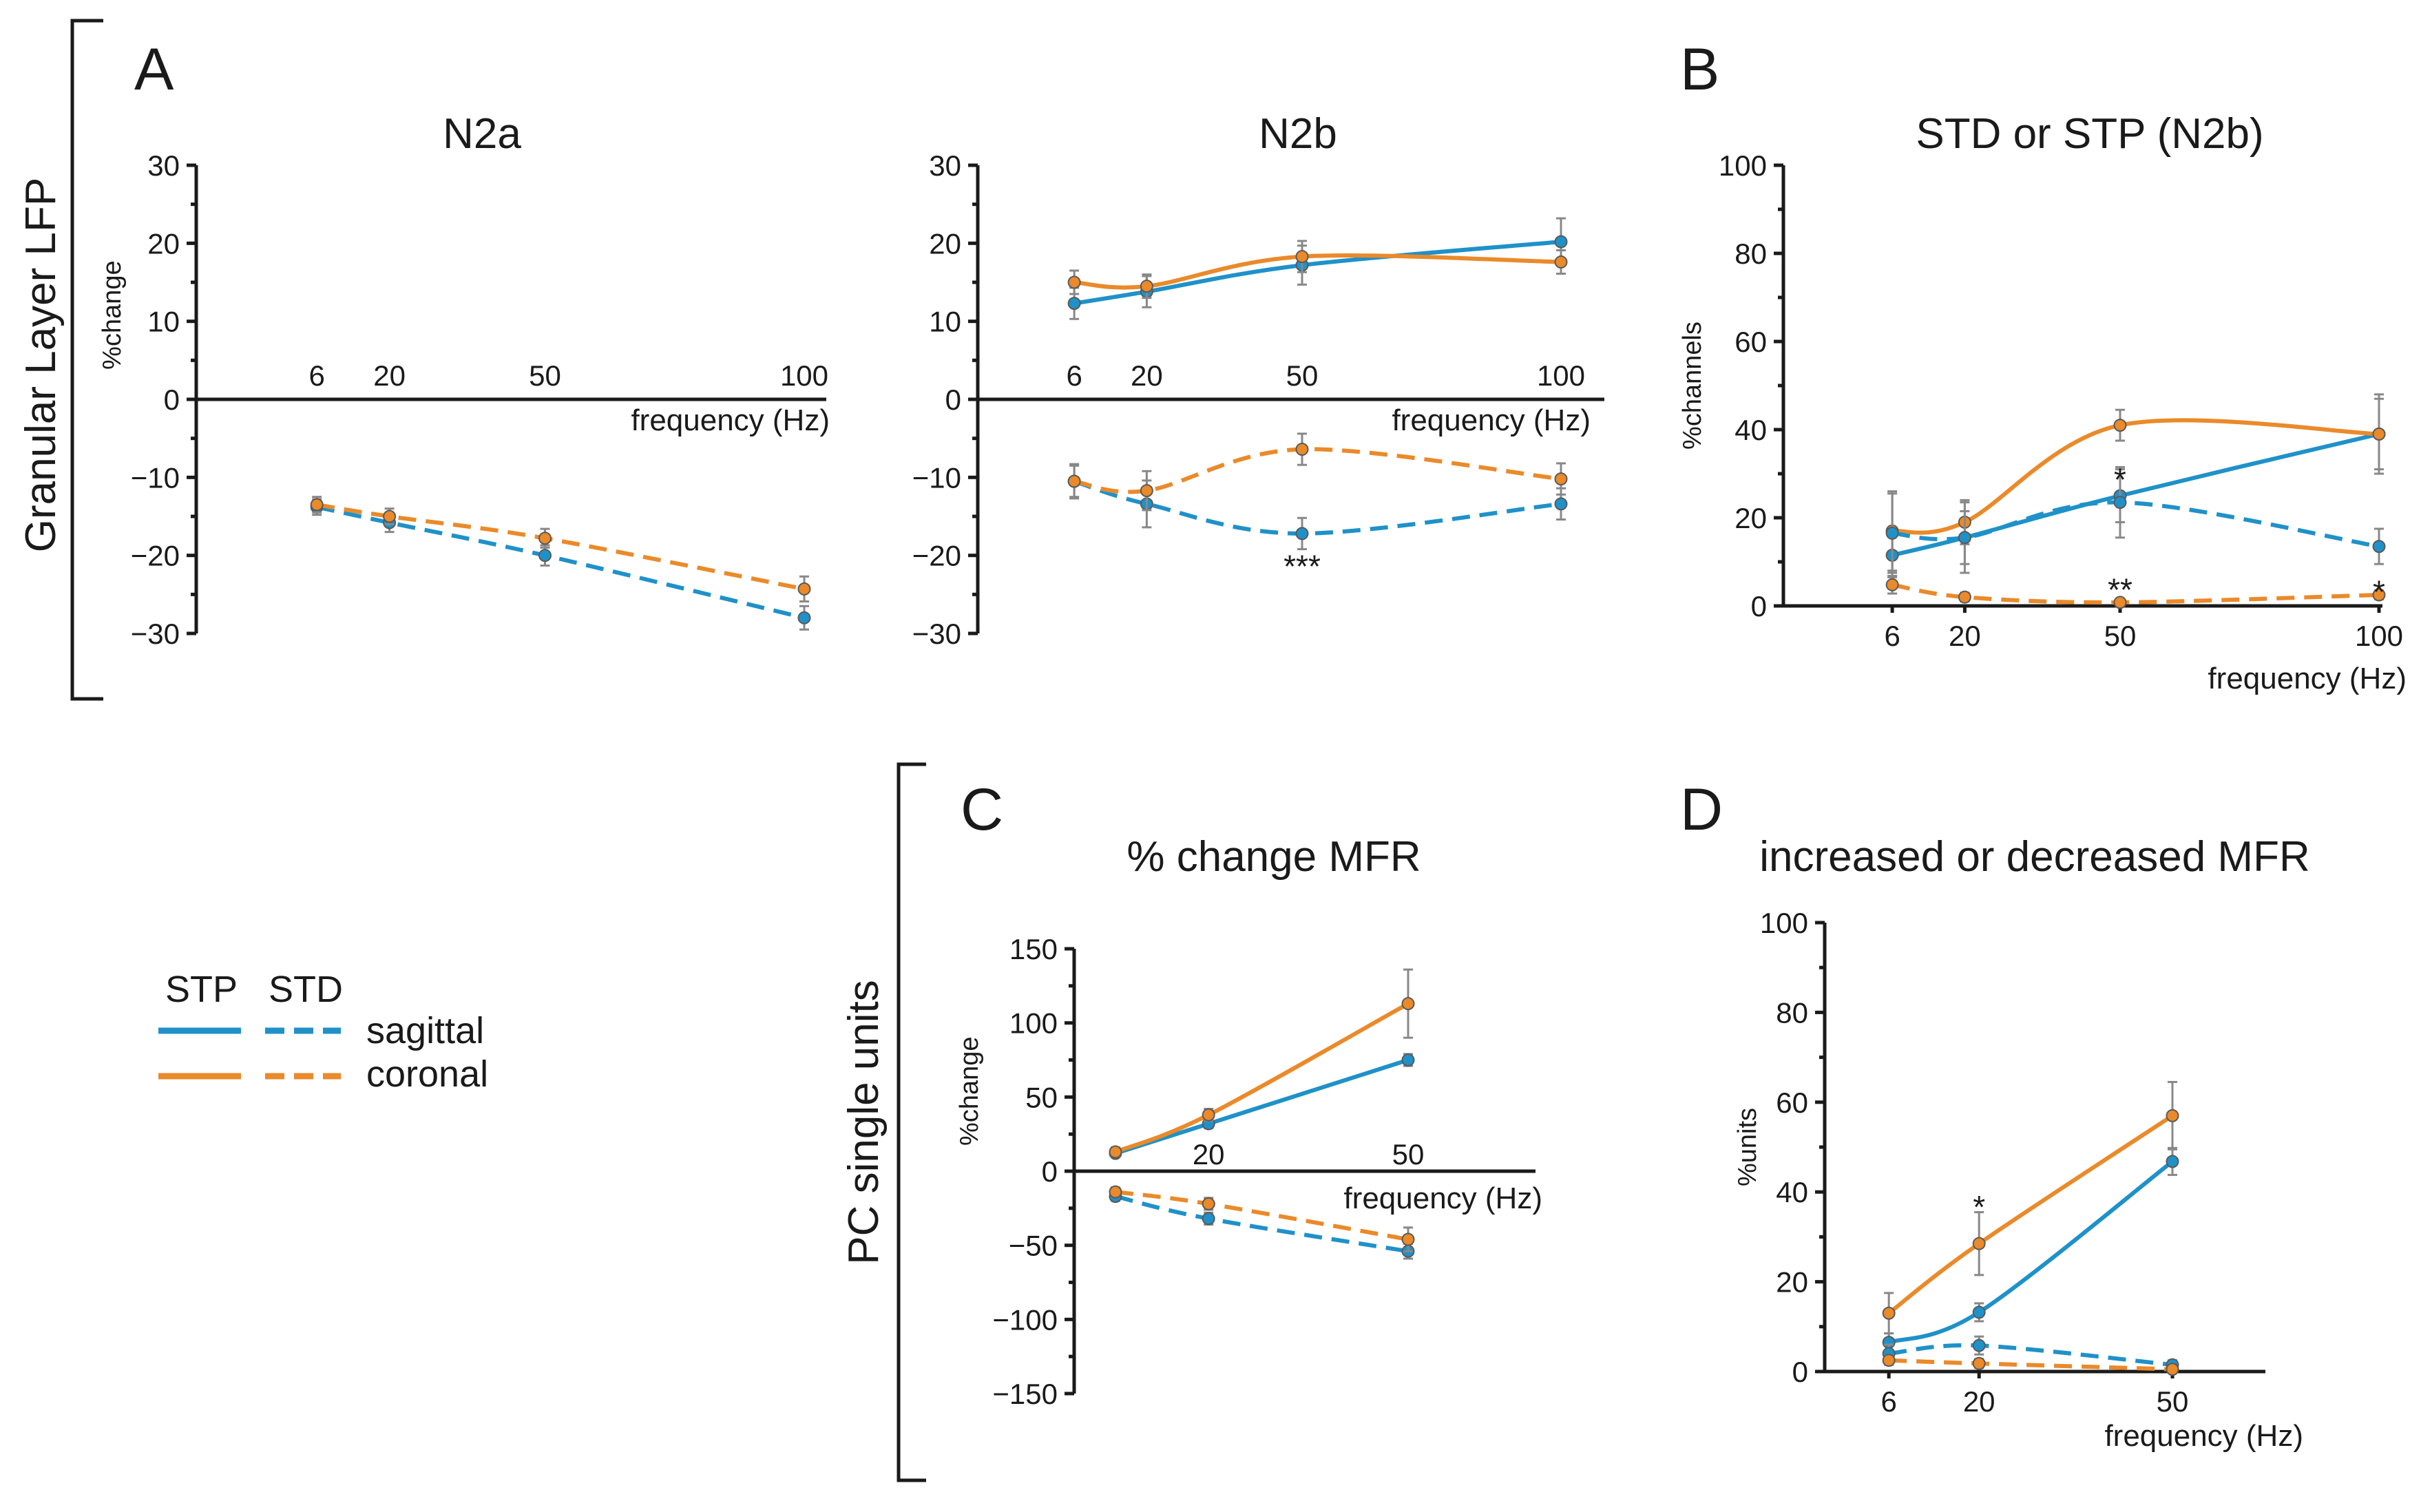  Describe the element at coordinates (1298, 134) in the screenshot. I see `chart-title: N2b` at that location.